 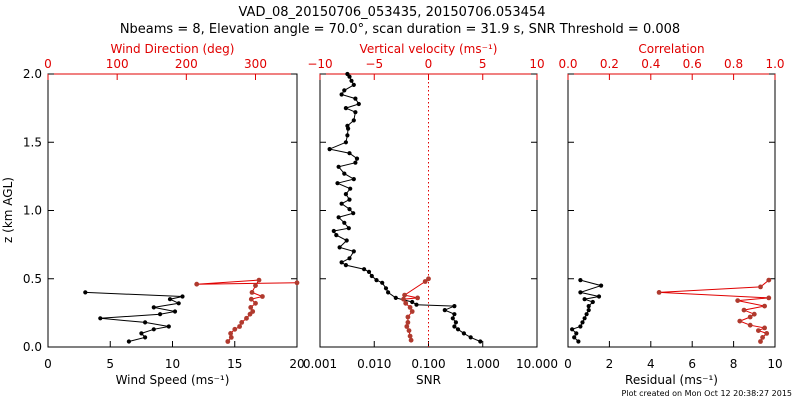 What do you see at coordinates (320, 364) in the screenshot?
I see `x-tick-label: 0.001` at bounding box center [320, 364].